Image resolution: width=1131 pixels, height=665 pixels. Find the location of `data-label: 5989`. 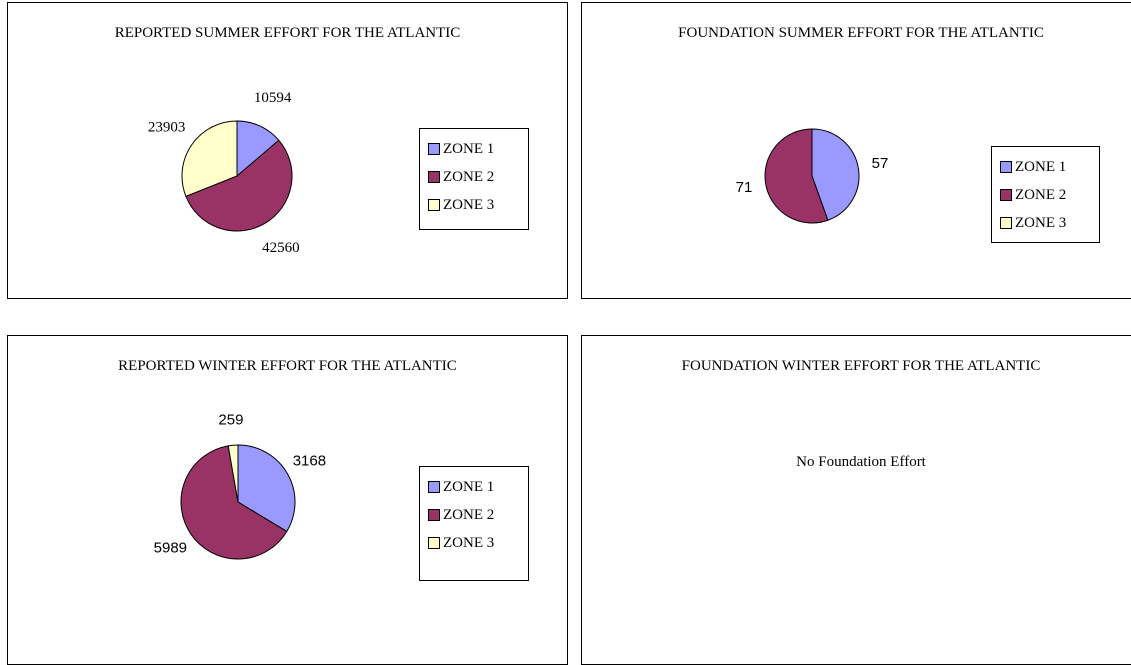

data-label: 5989 is located at coordinates (170, 547).